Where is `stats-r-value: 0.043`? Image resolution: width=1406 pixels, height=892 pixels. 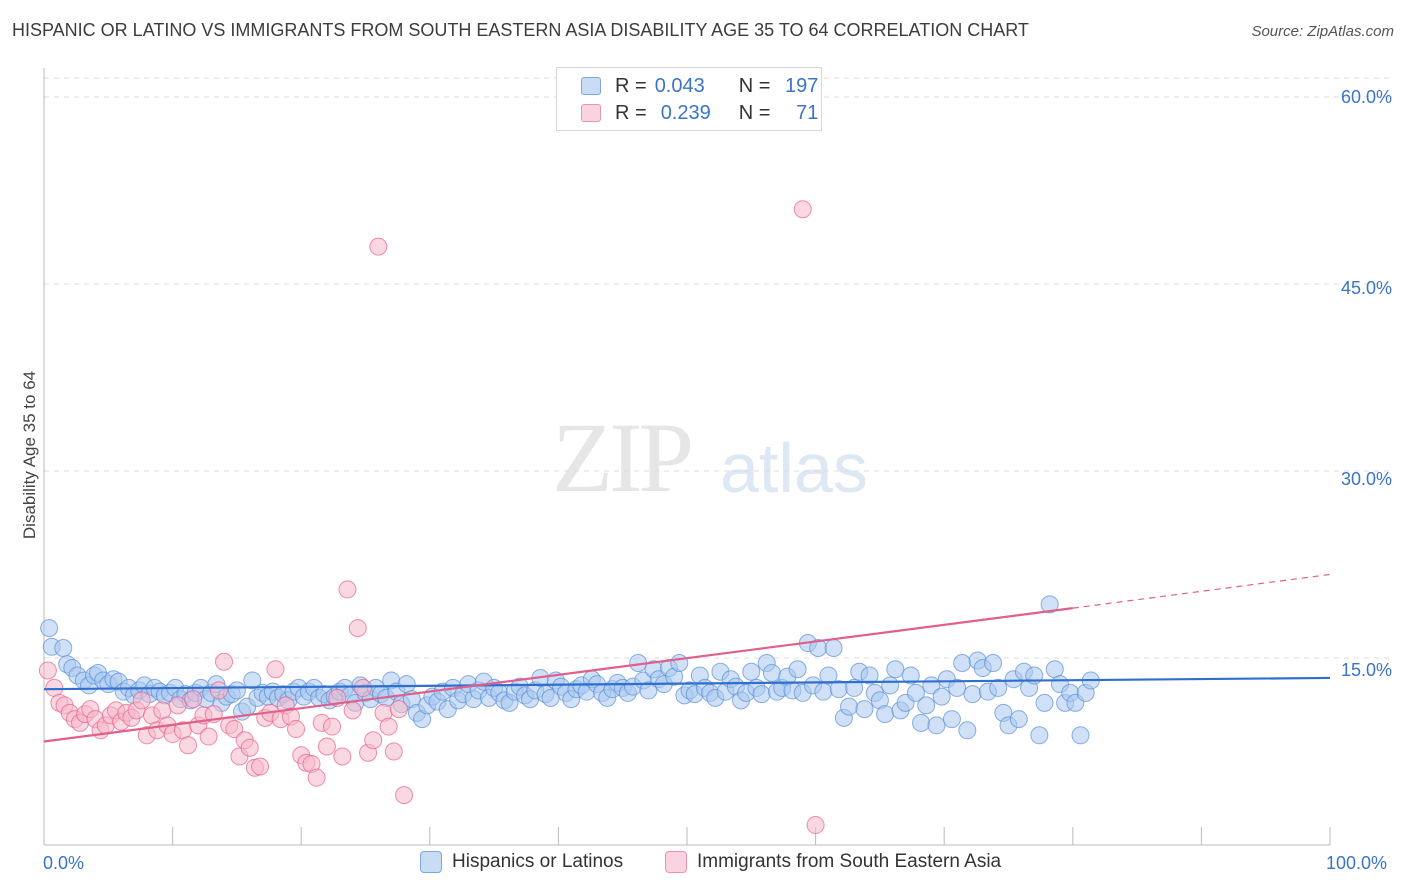
stats-r-value: 0.043 is located at coordinates (679, 85).